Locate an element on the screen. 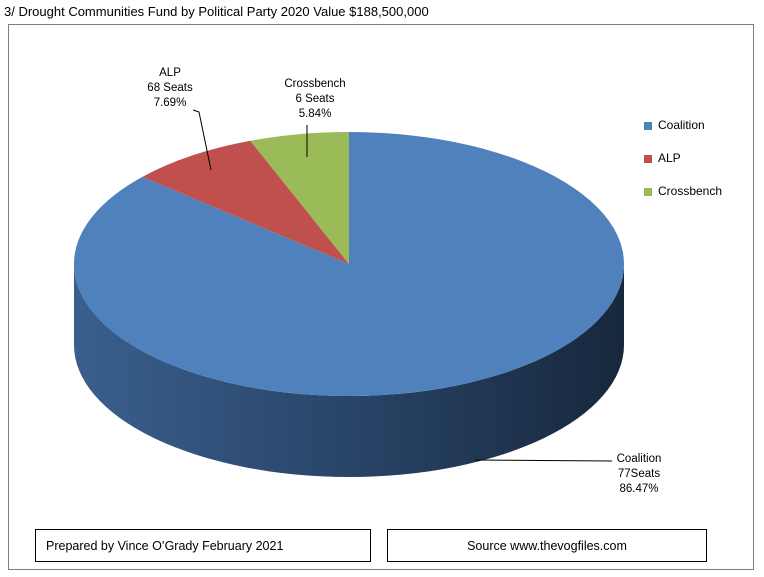  data-label-coalition: Coalition 77Seats 86.47% is located at coordinates (639, 474).